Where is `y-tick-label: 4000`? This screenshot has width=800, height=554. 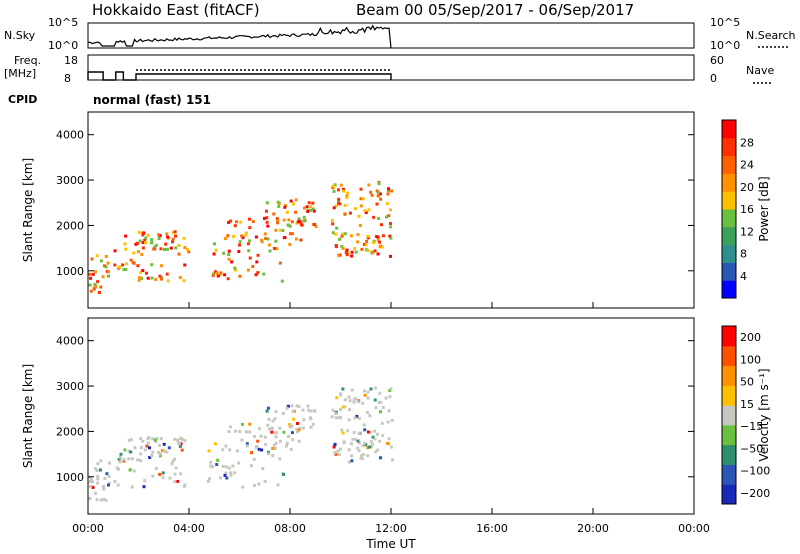
y-tick-label: 4000 is located at coordinates (70, 341).